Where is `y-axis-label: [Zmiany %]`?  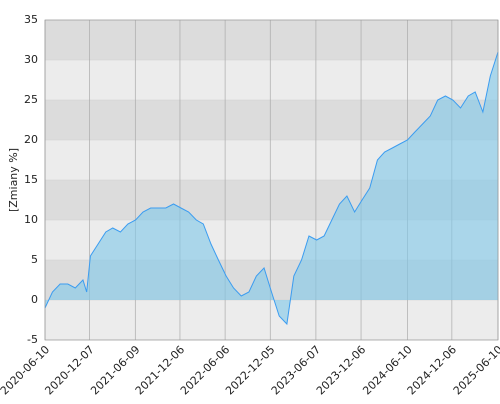 y-axis-label: [Zmiany %] is located at coordinates (13, 180).